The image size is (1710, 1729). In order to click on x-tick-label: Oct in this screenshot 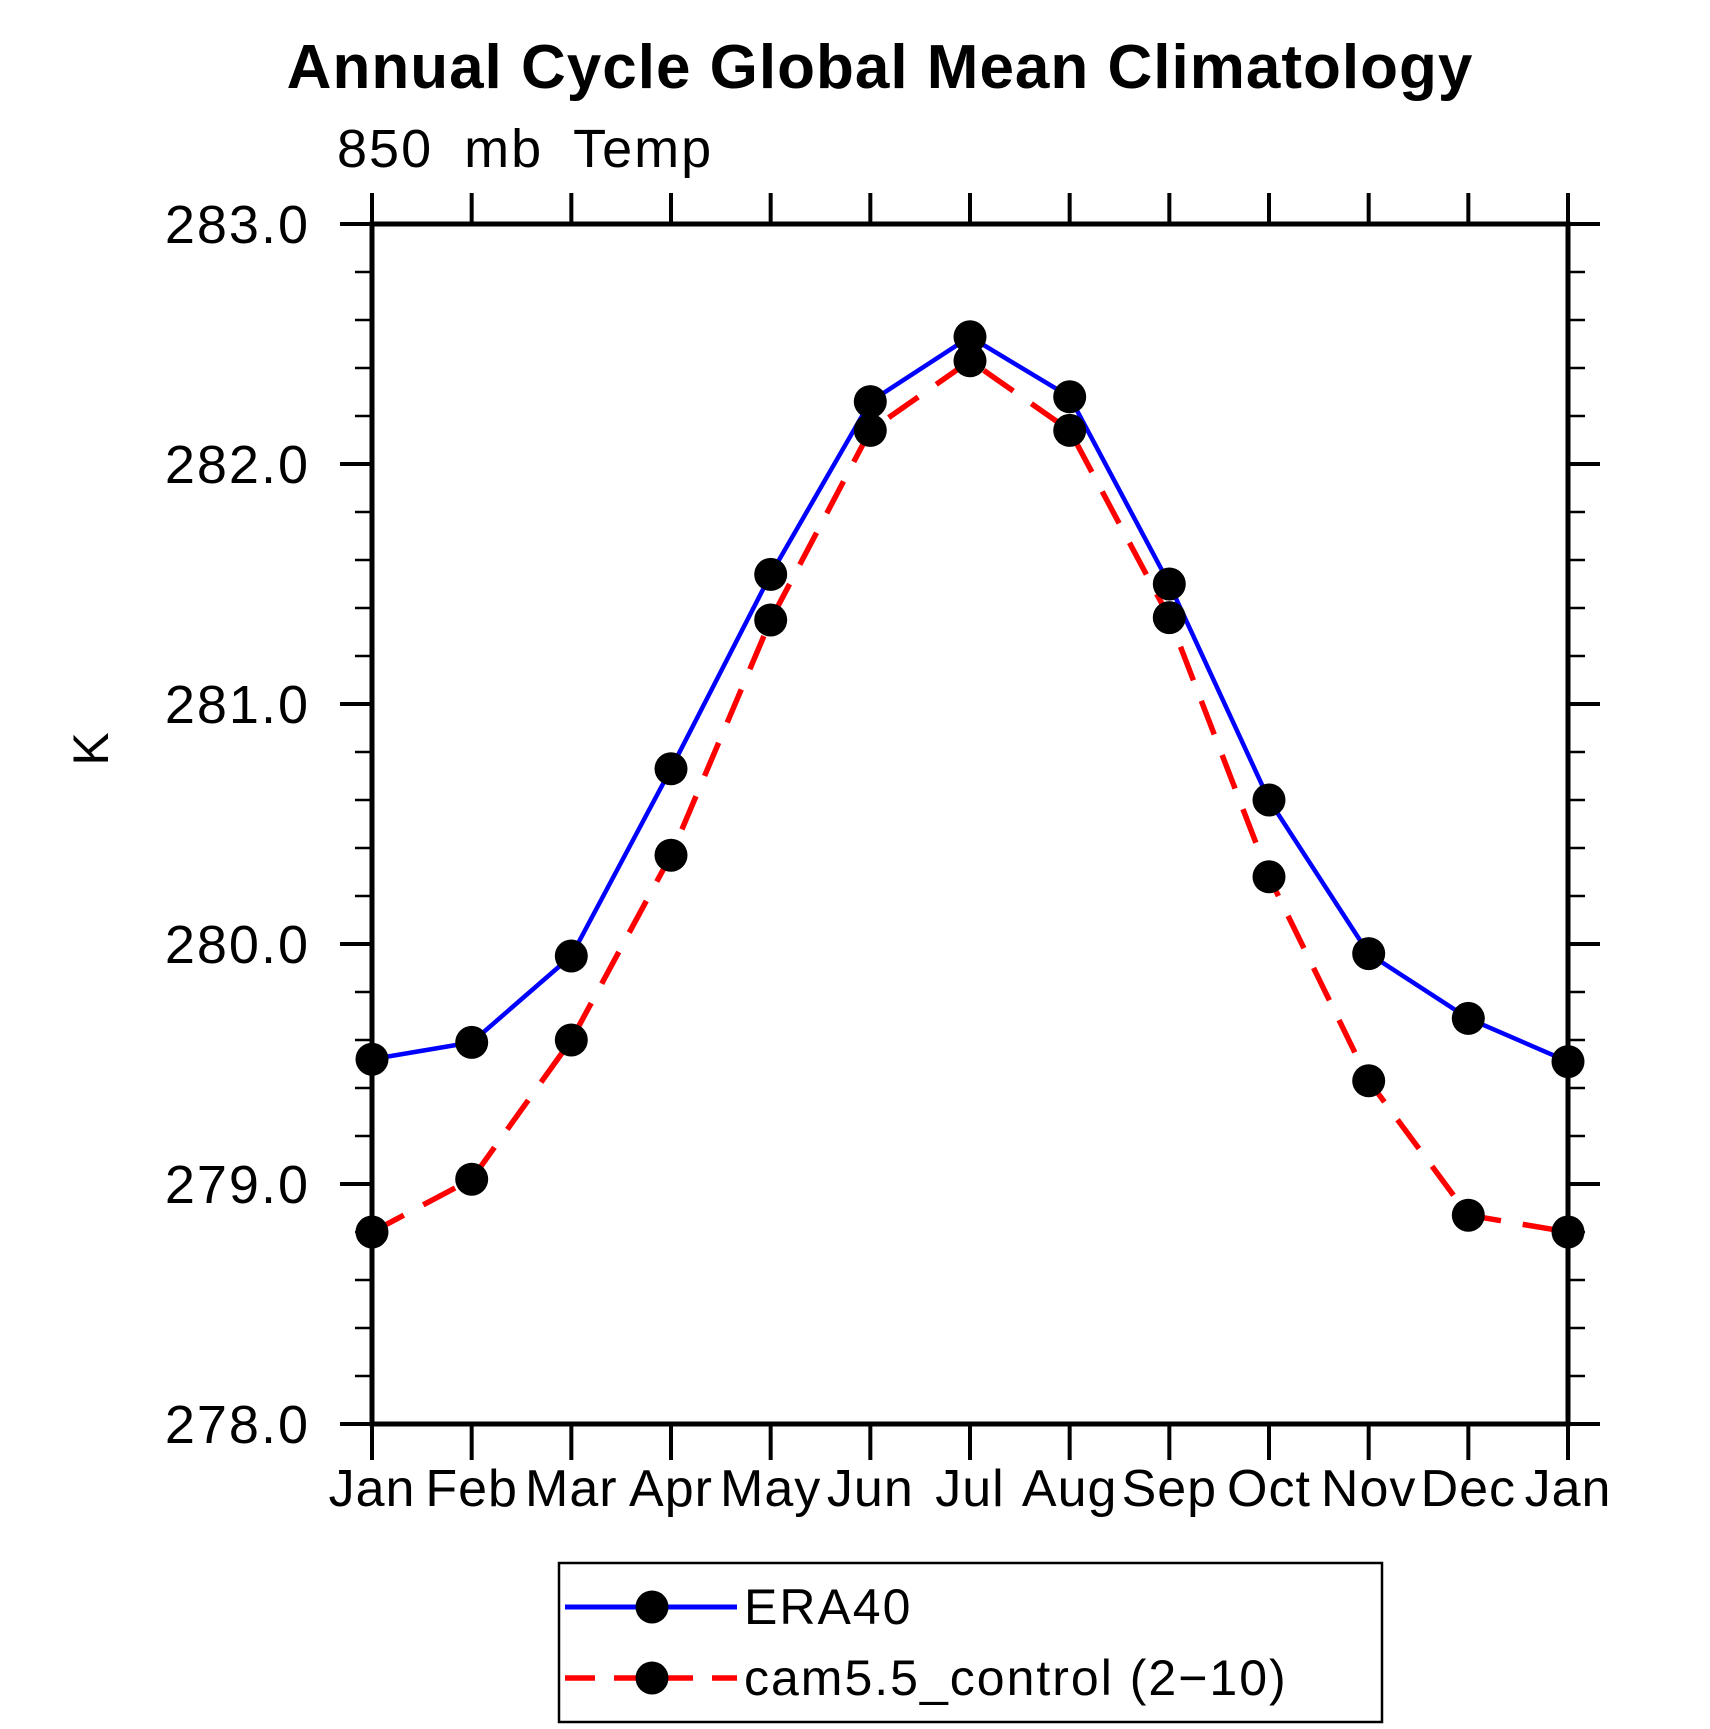, I will do `click(1269, 1489)`.